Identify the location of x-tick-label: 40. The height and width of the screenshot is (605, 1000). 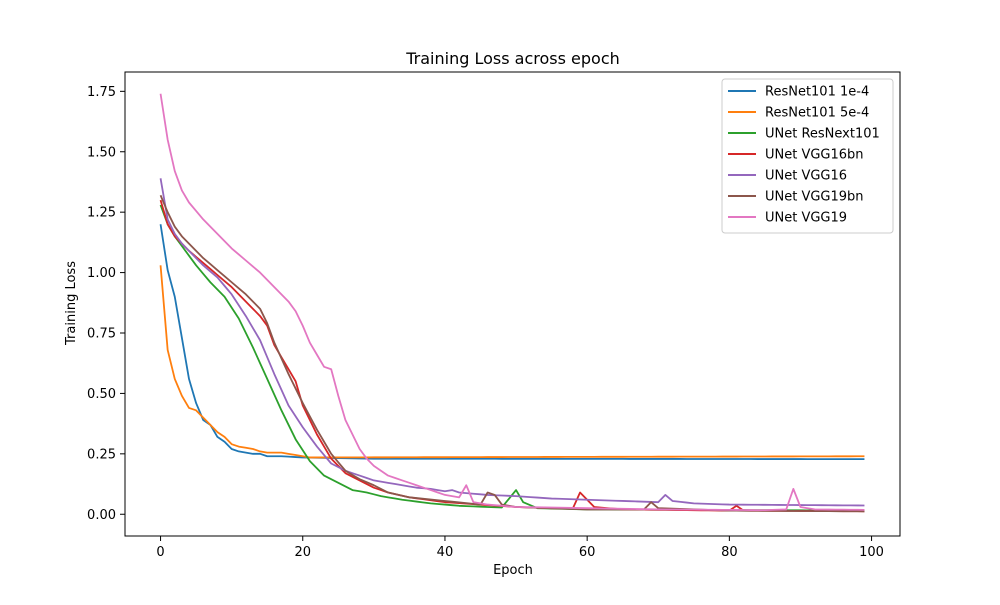
(445, 552).